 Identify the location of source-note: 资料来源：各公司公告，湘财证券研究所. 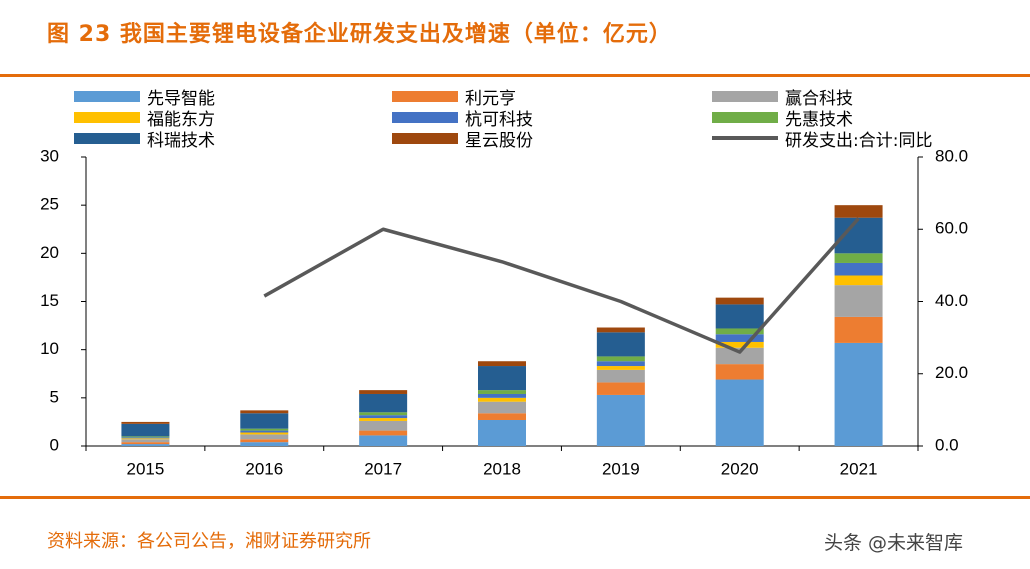
(209, 541).